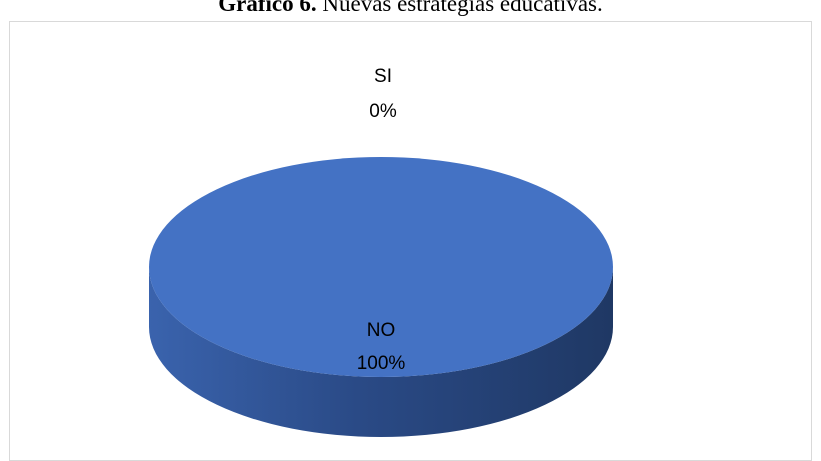  I want to click on slice-label-no-percent: 100%, so click(381, 363).